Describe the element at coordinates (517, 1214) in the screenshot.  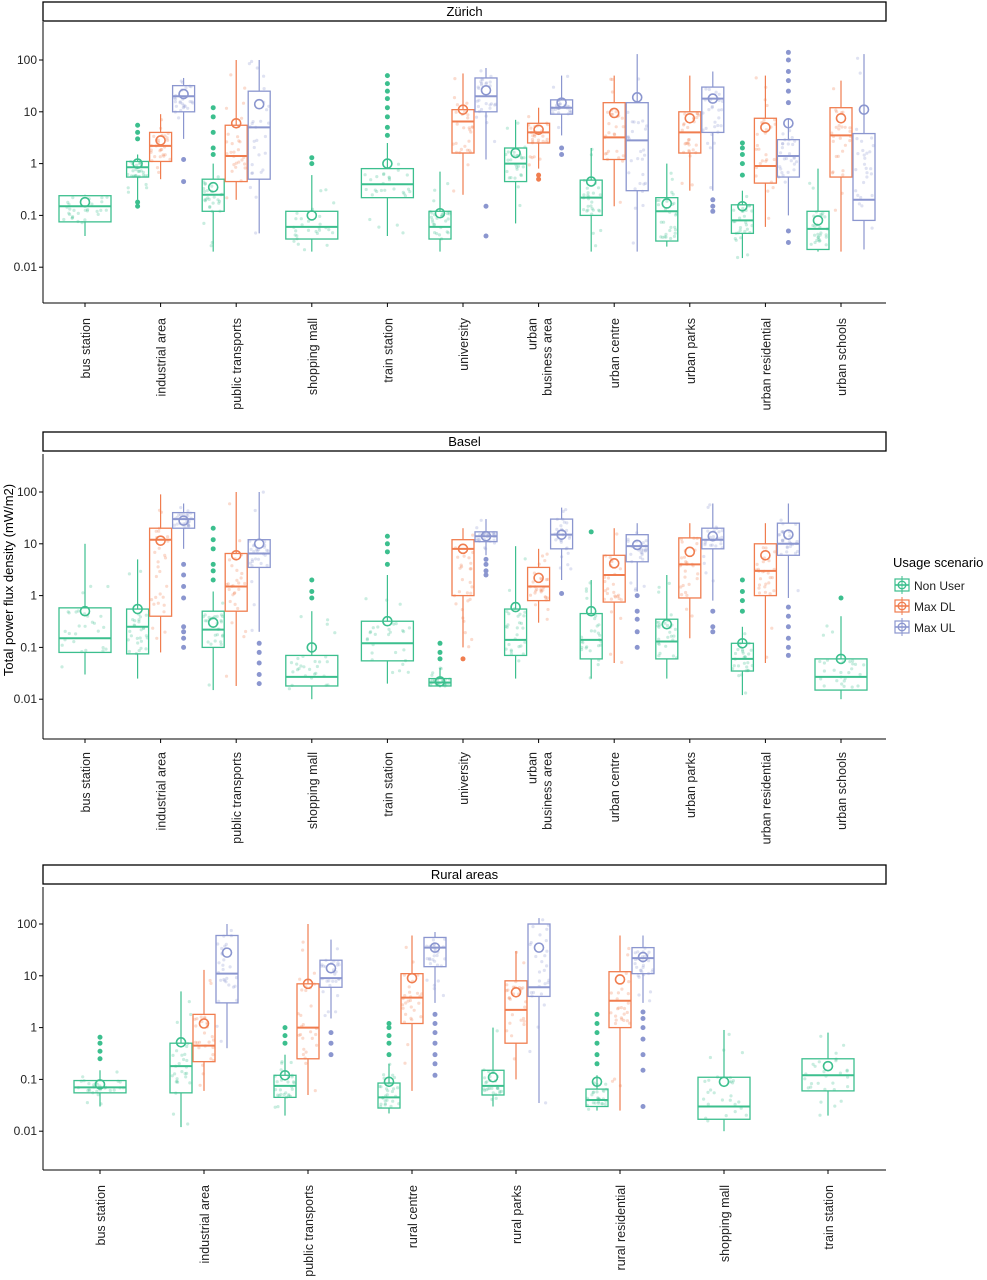
I see `x-tick-label: rural parks` at that location.